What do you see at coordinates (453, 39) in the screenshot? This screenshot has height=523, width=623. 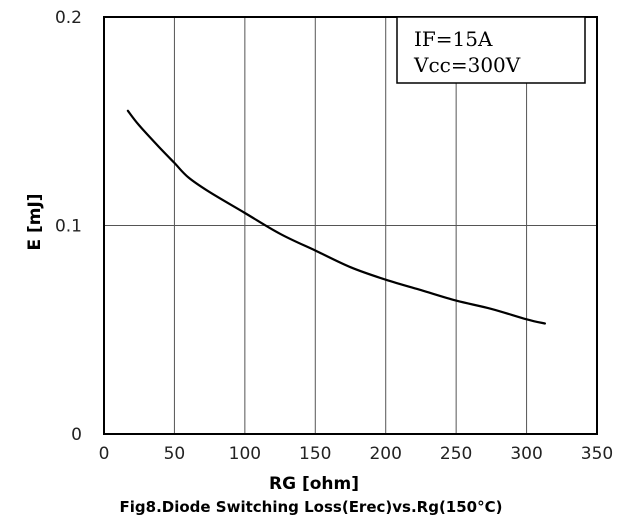 I see `legend-if-label: IF=15A` at bounding box center [453, 39].